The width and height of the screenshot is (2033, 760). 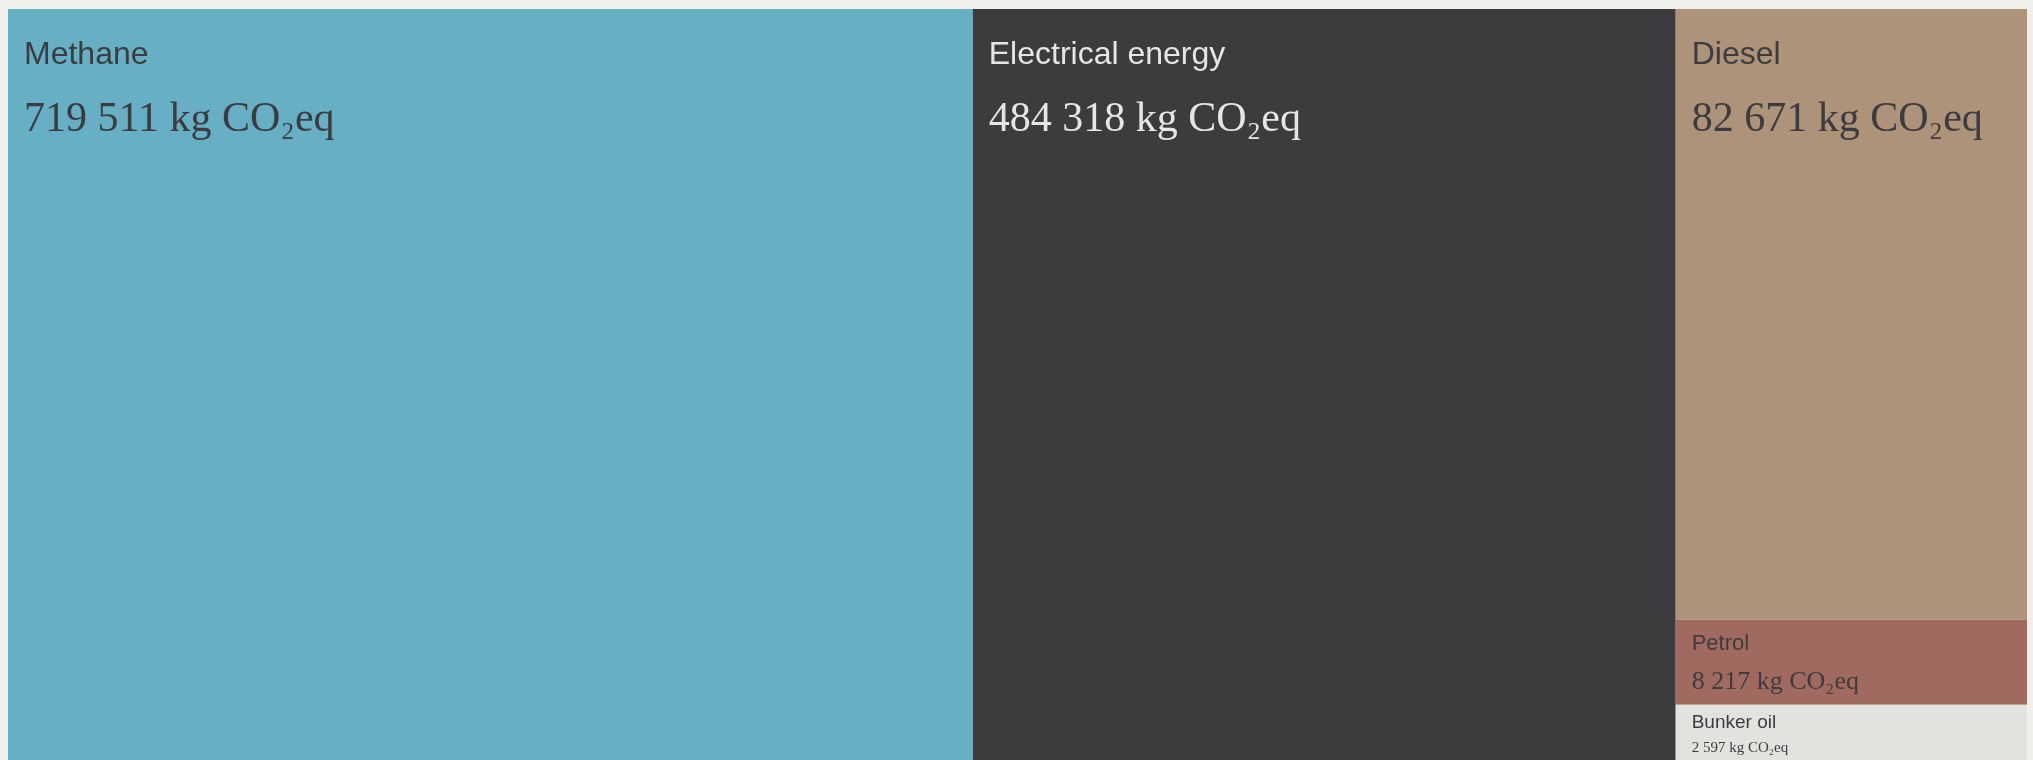 I want to click on data-label: 82 671 kg CO₂eq, so click(x=1837, y=117).